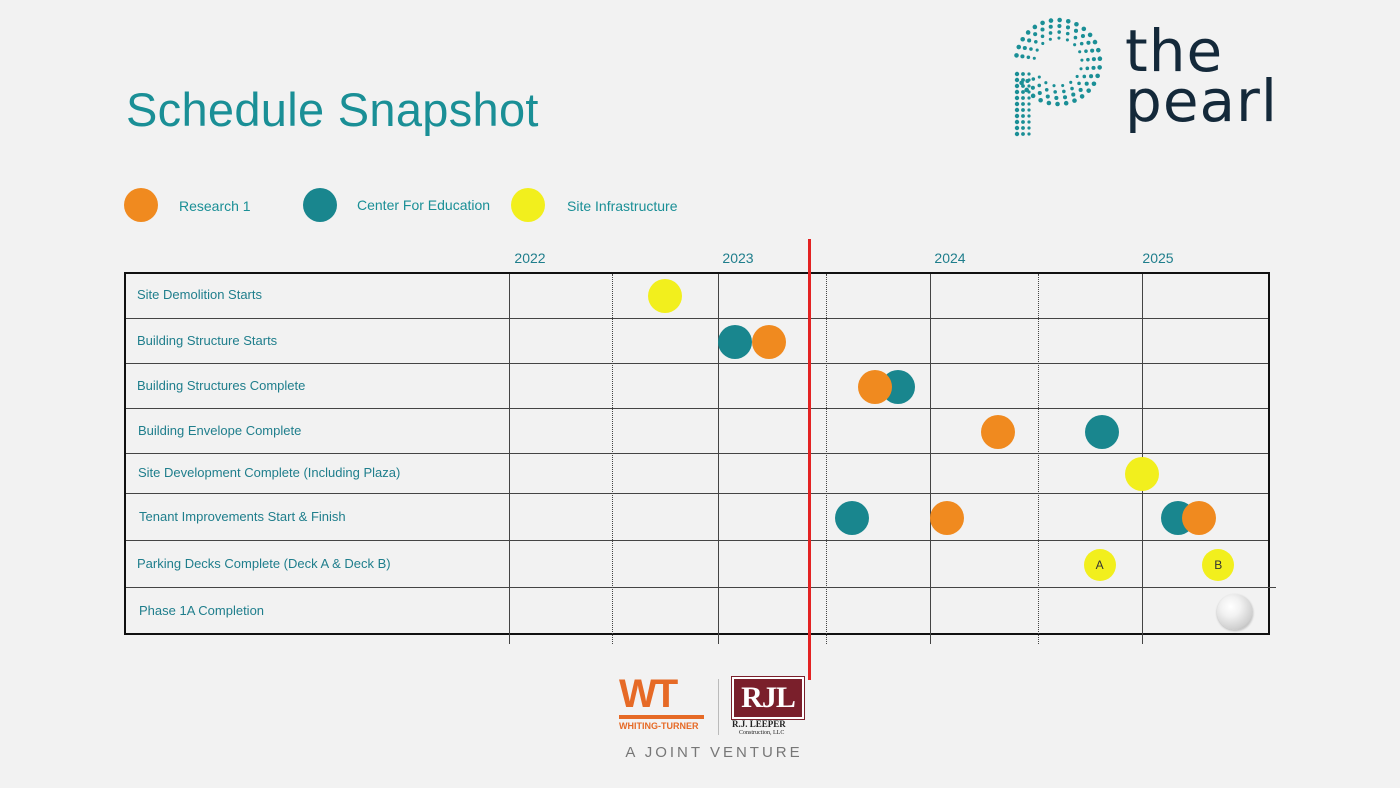 Image resolution: width=1400 pixels, height=788 pixels. I want to click on row-label: Tenant Improvements Start & Finish, so click(242, 516).